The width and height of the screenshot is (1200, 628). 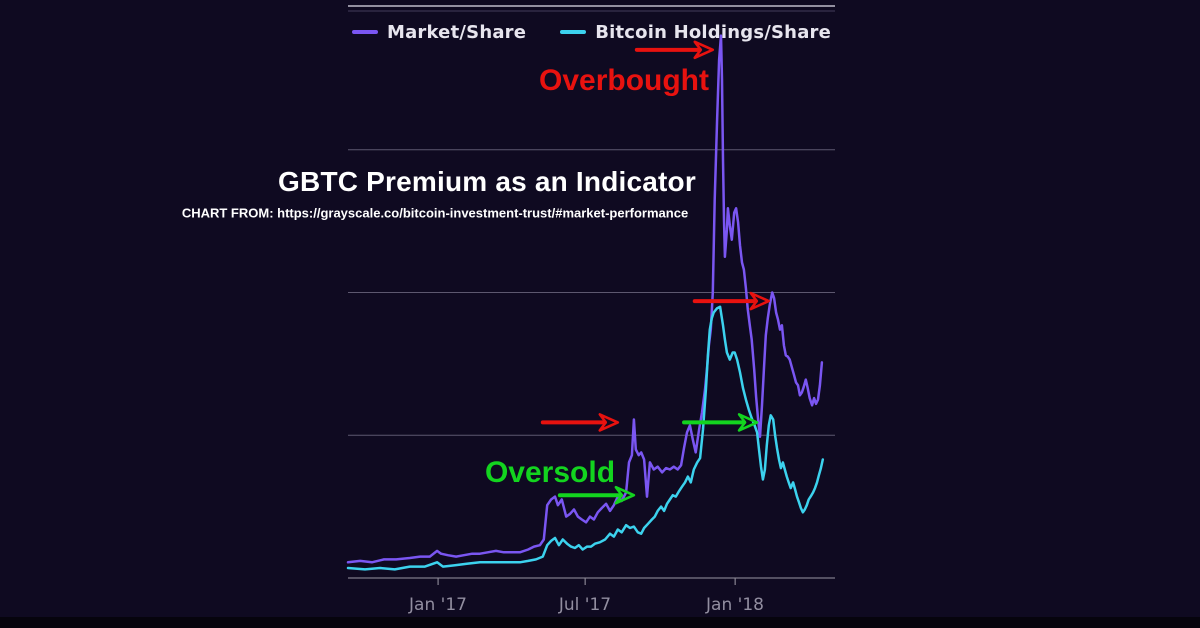 I want to click on market-share-line-swatch, so click(x=364, y=32).